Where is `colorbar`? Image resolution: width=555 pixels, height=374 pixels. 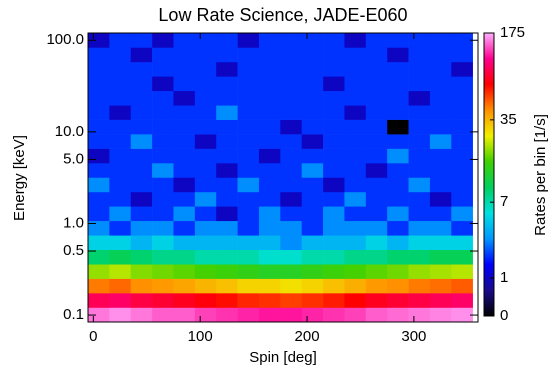 colorbar is located at coordinates (489, 174).